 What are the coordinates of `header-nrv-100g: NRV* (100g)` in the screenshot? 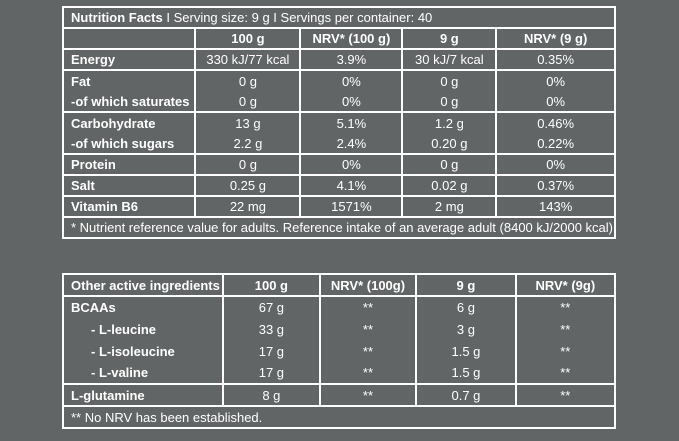 It's located at (368, 285).